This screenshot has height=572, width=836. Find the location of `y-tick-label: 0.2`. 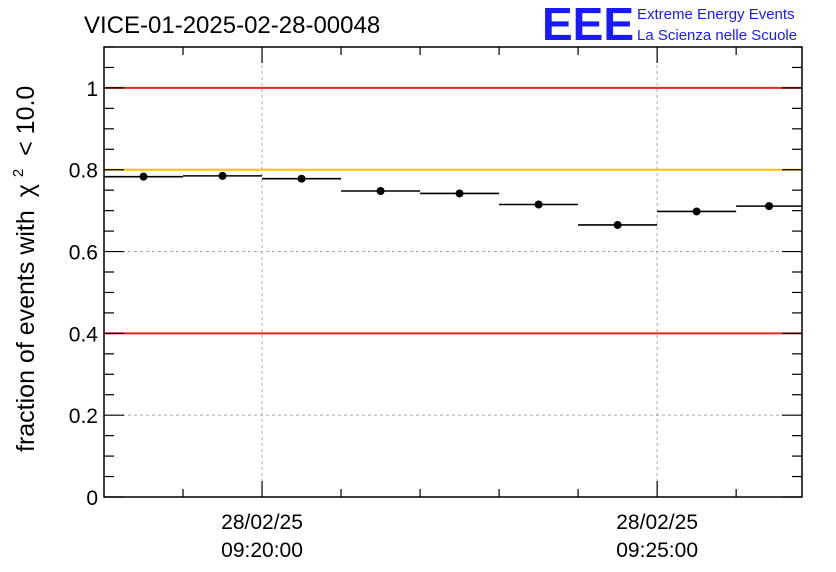

y-tick-label: 0.2 is located at coordinates (83, 416).